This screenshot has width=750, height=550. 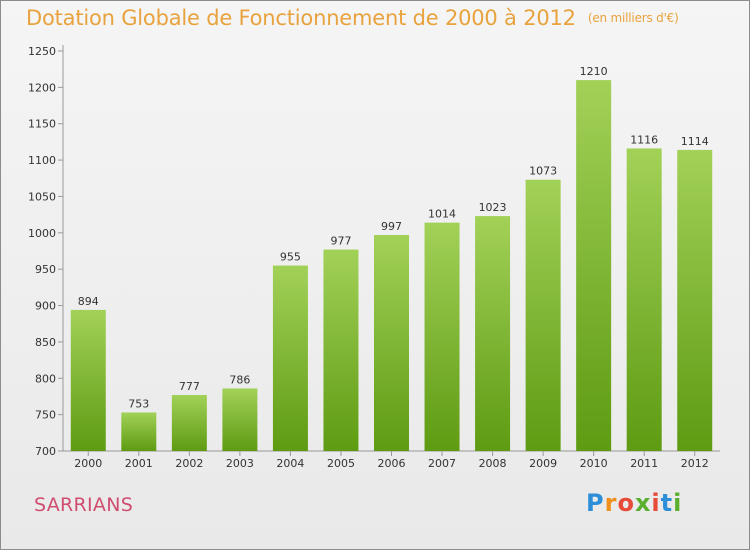 What do you see at coordinates (644, 463) in the screenshot?
I see `x-tick-label-2011: 2011` at bounding box center [644, 463].